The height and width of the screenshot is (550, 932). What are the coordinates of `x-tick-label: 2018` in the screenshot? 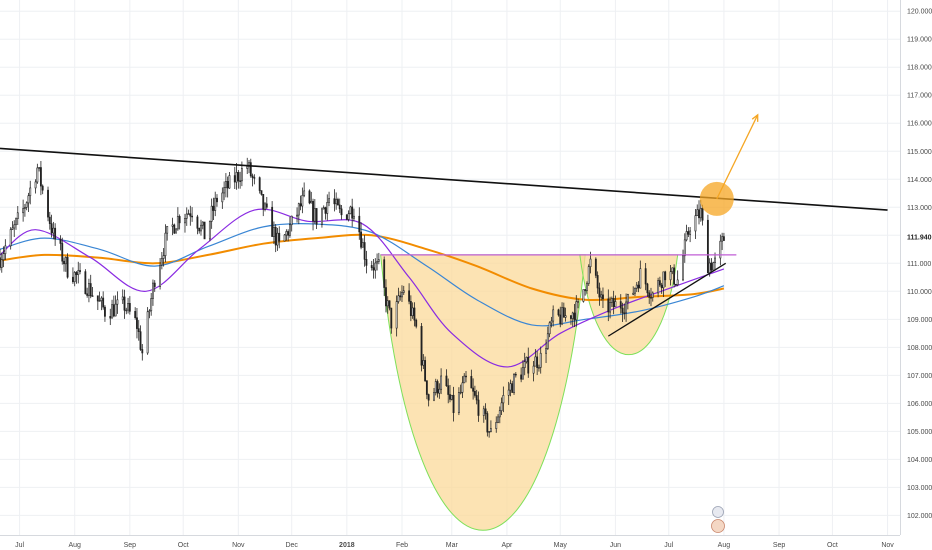 It's located at (347, 545).